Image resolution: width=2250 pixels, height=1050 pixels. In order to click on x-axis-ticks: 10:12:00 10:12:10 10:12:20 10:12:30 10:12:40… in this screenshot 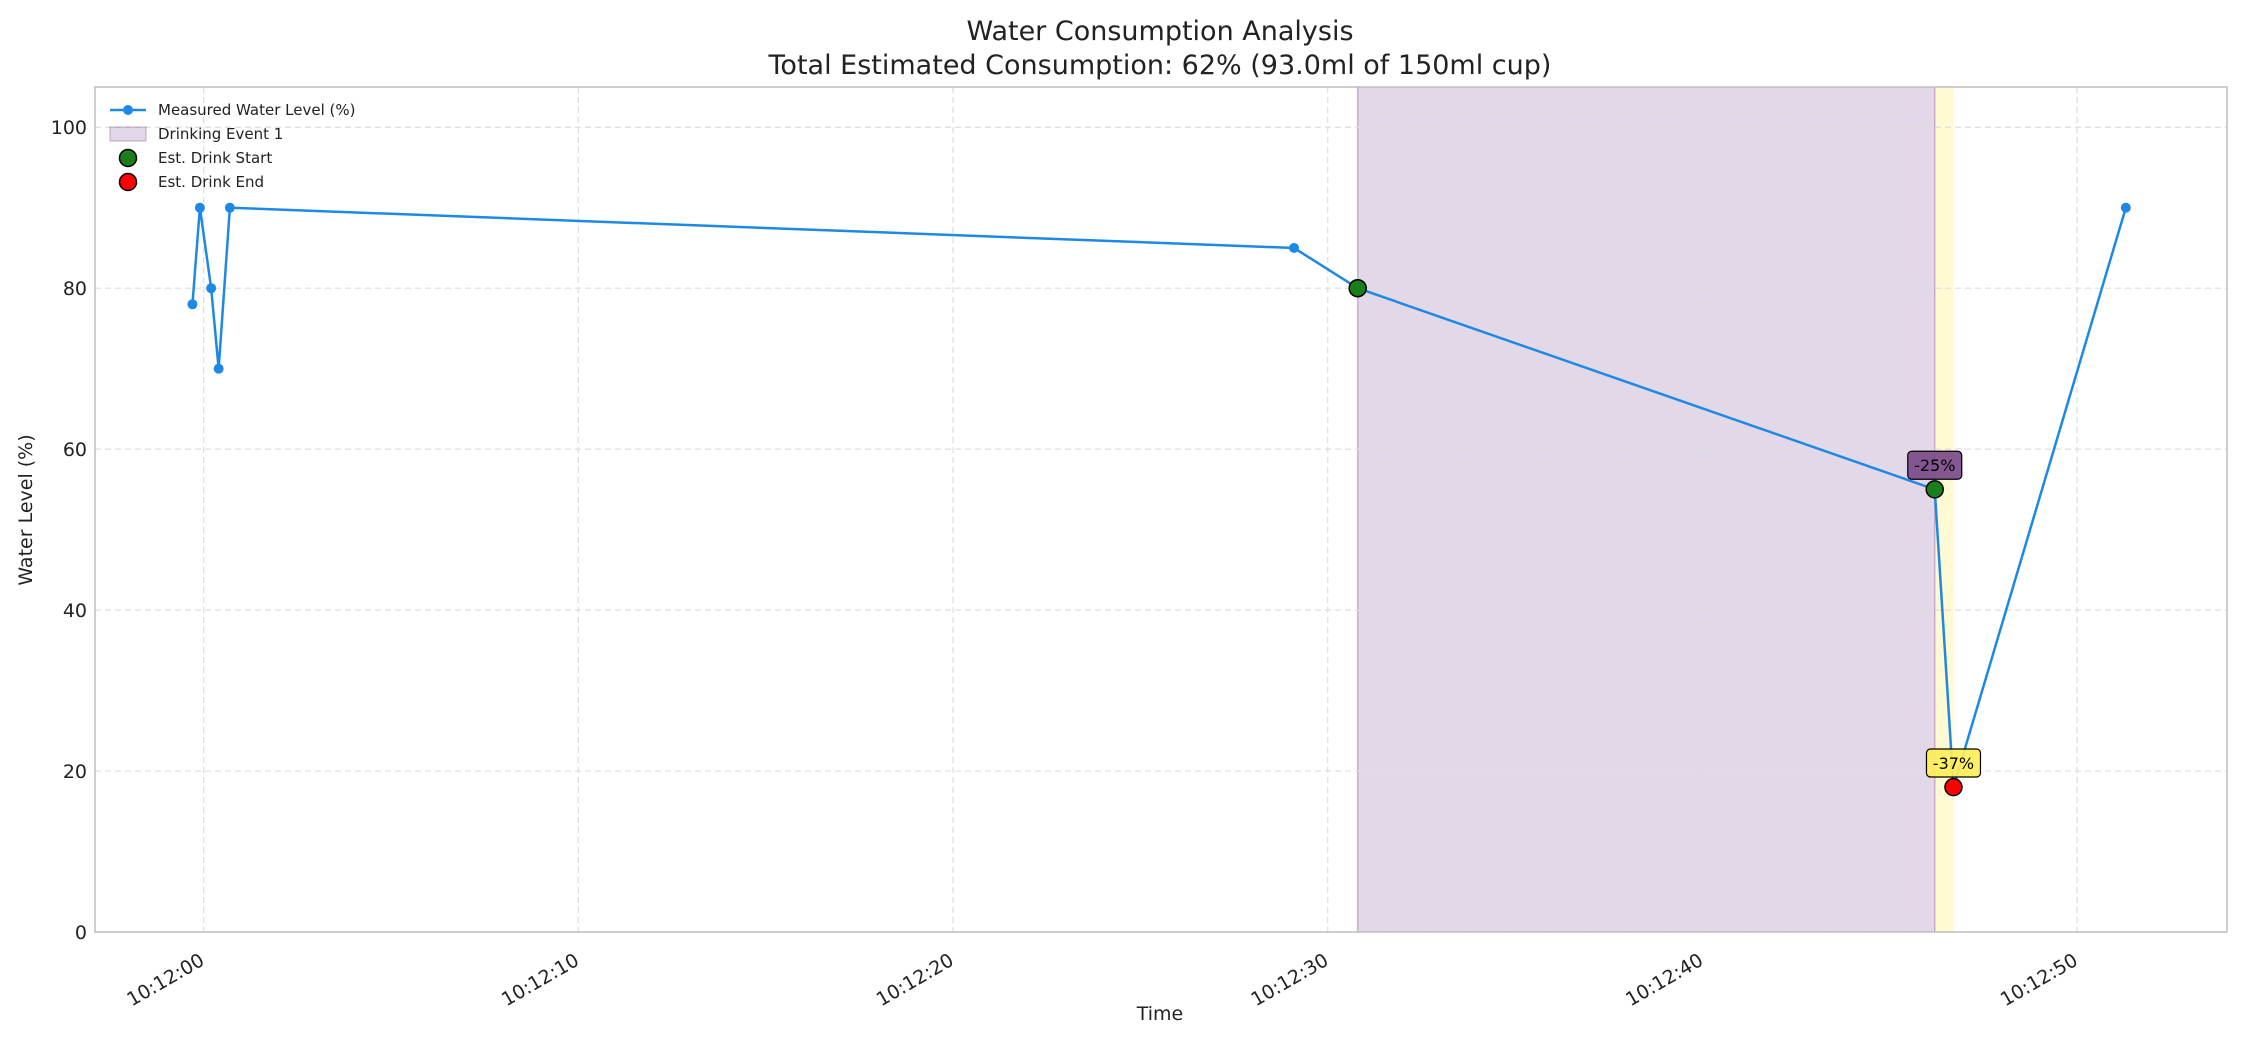, I will do `click(1102, 980)`.